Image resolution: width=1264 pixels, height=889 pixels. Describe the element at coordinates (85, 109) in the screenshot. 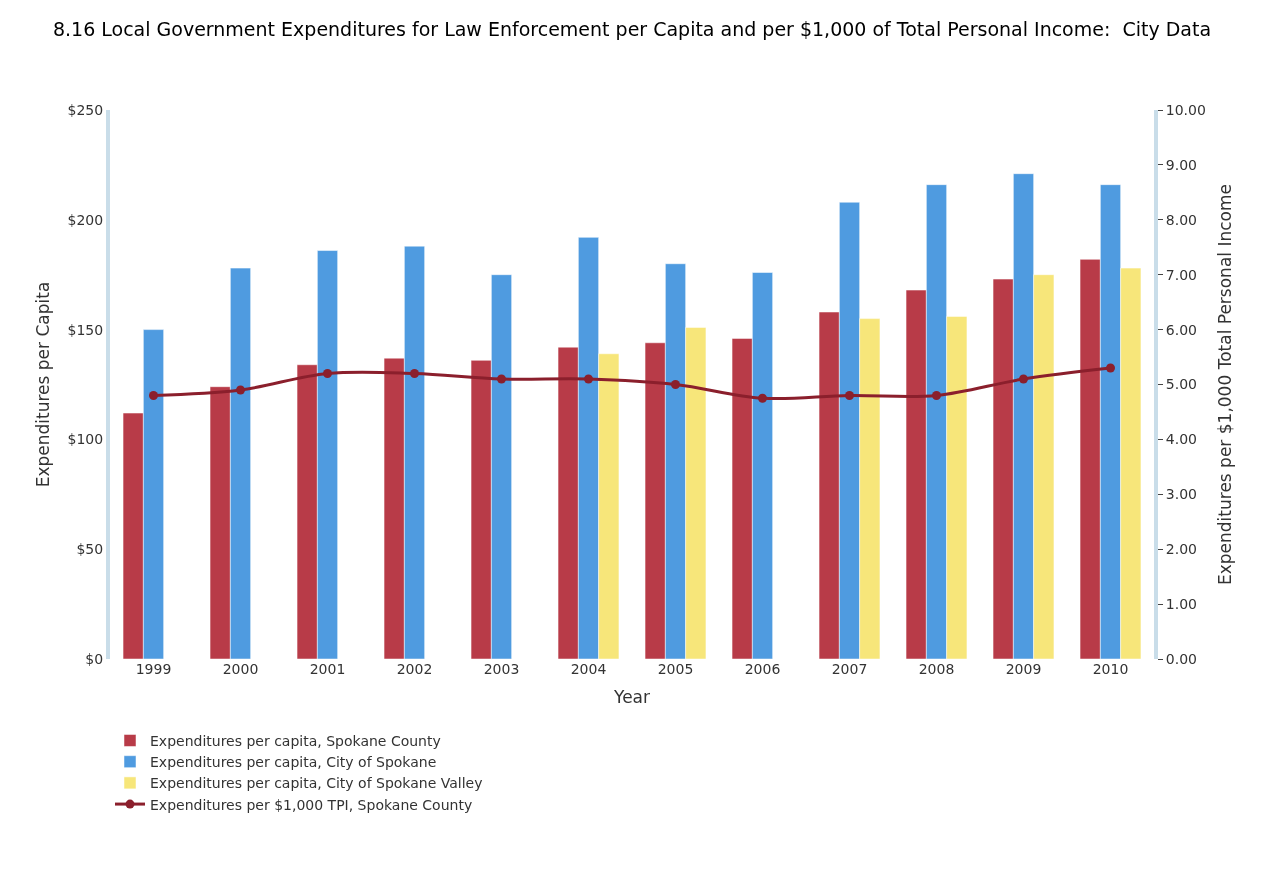

I see `y-tick-label: $250` at that location.